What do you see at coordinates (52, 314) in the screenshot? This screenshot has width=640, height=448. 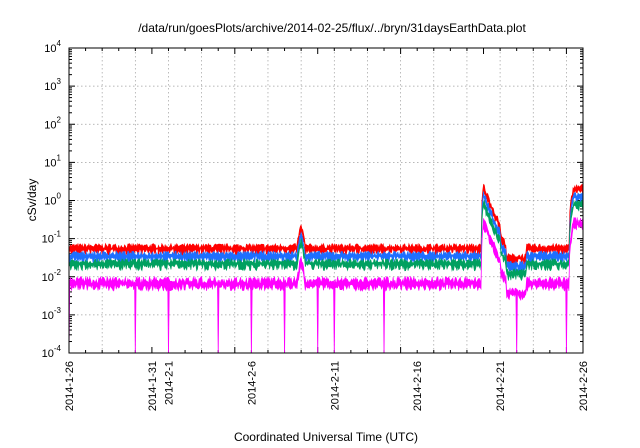 I see `y-tick-label: 10⁻³` at bounding box center [52, 314].